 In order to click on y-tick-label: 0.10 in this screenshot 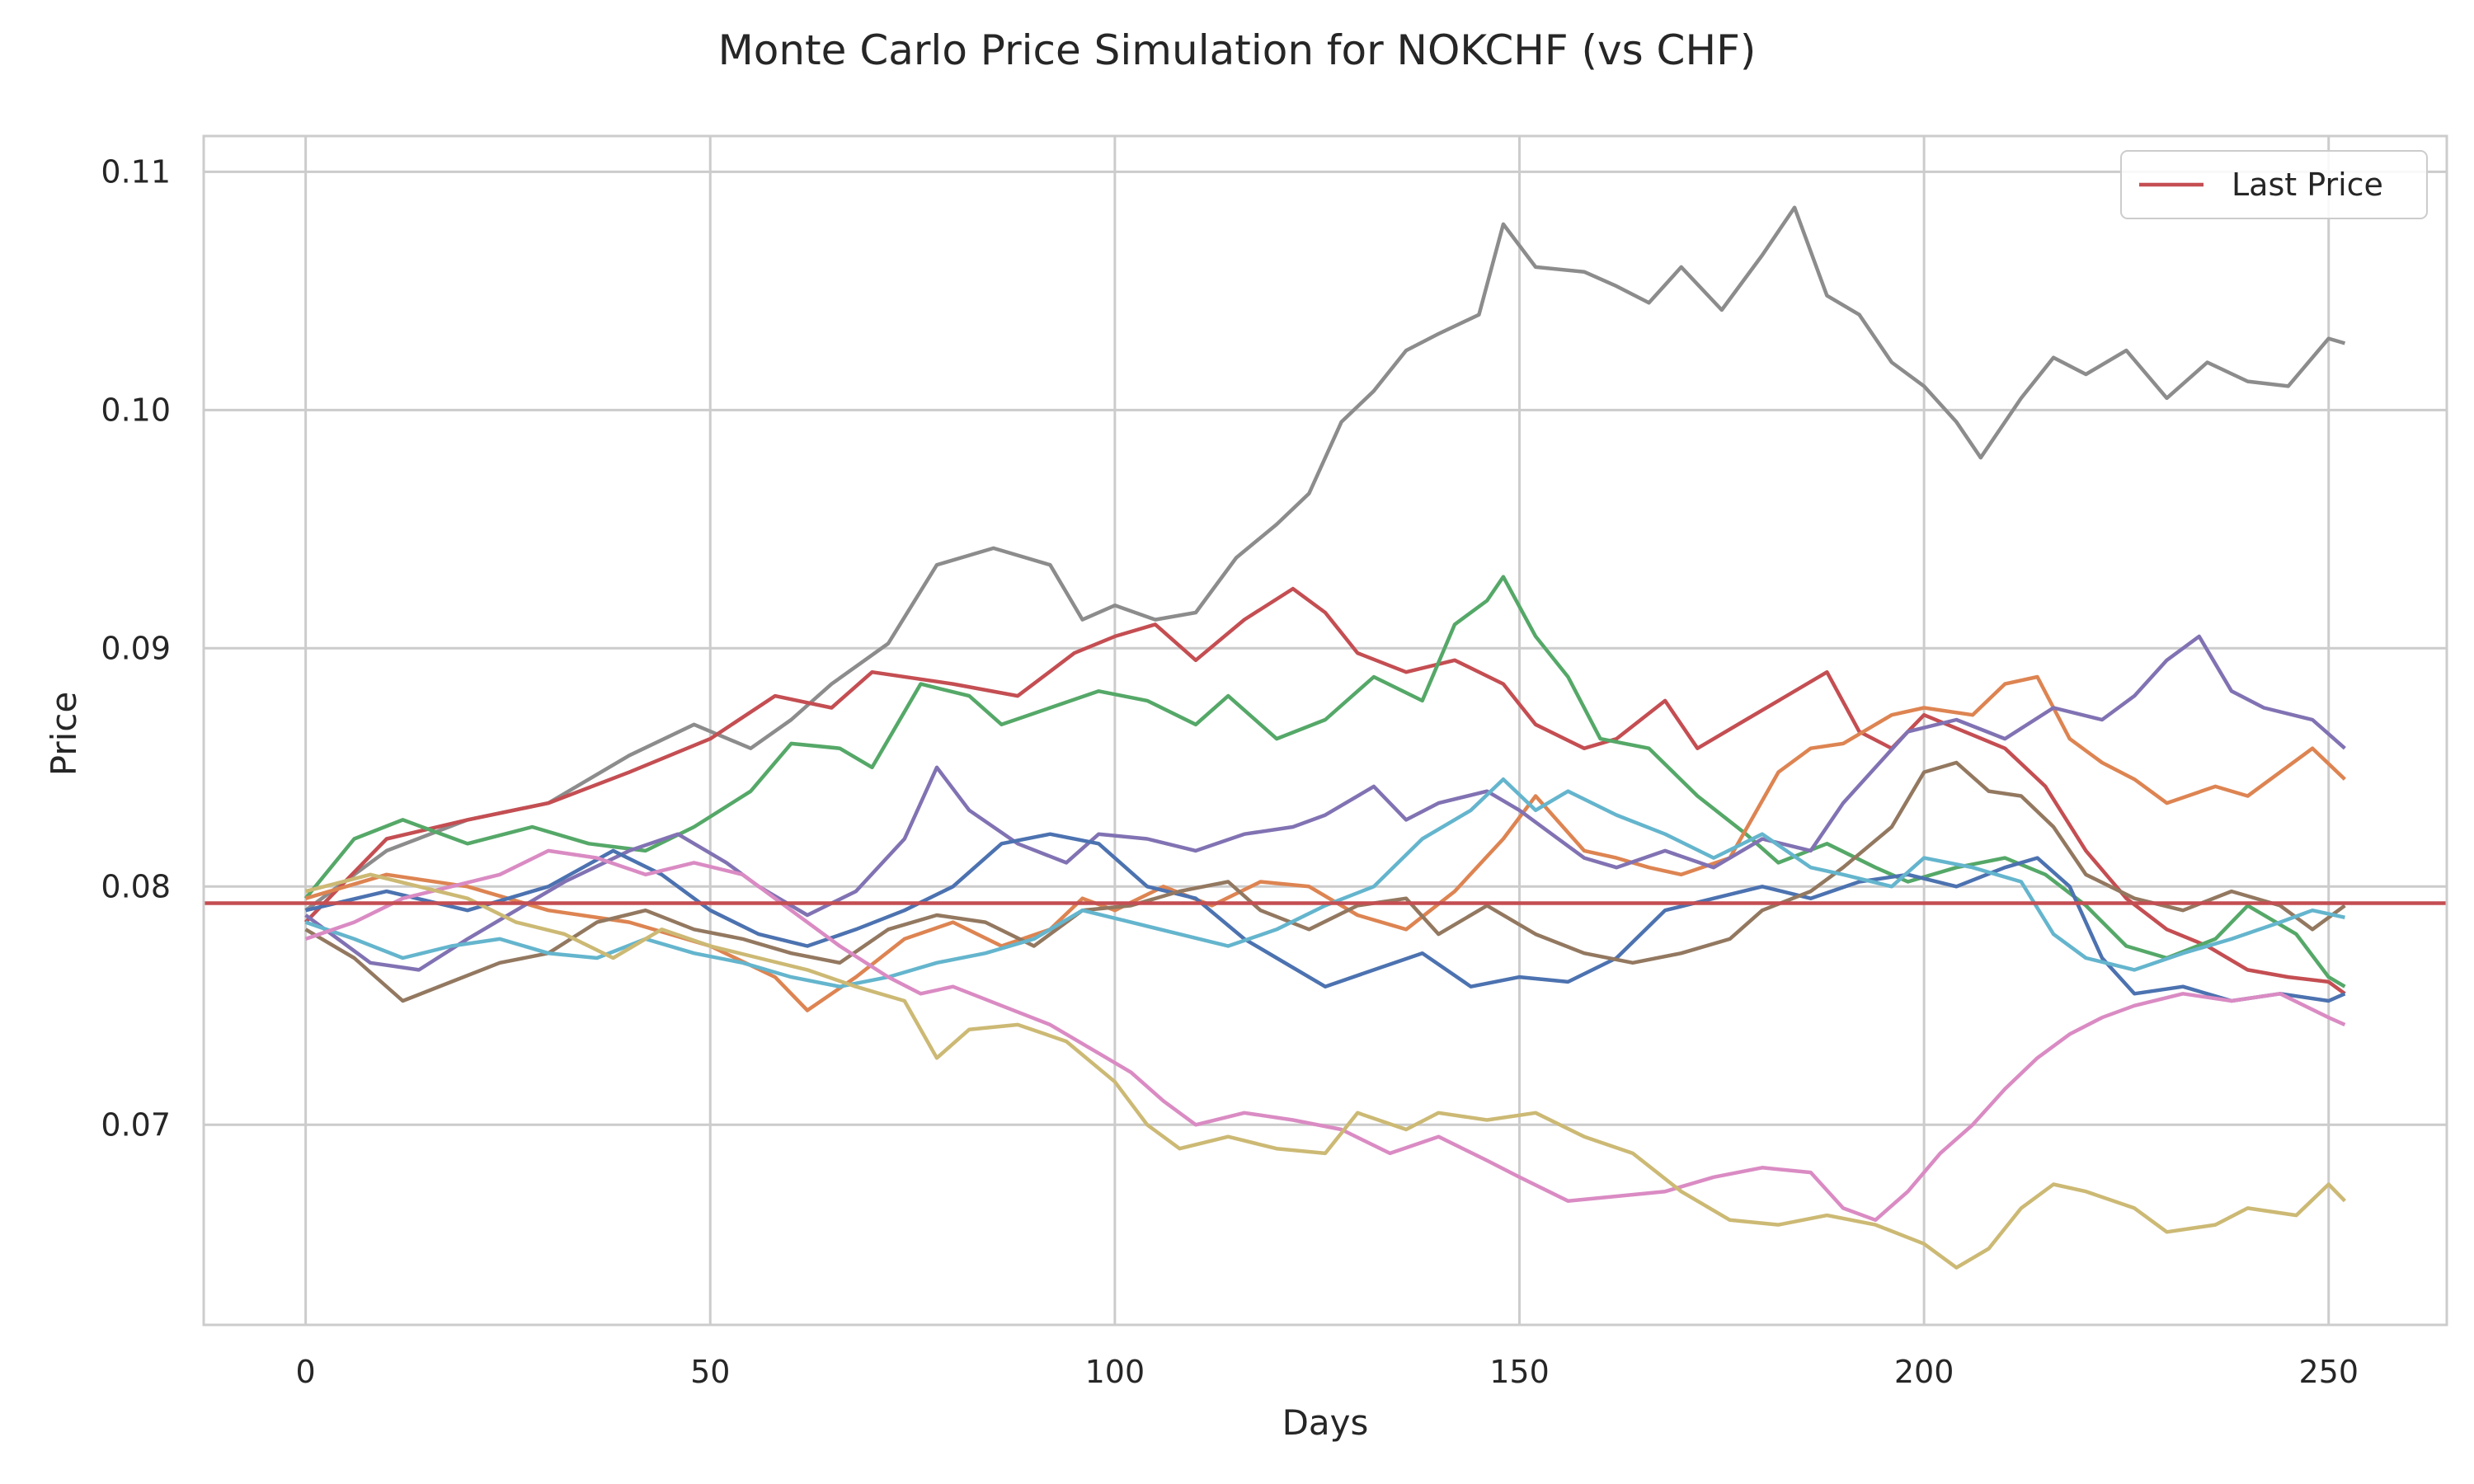, I will do `click(136, 410)`.